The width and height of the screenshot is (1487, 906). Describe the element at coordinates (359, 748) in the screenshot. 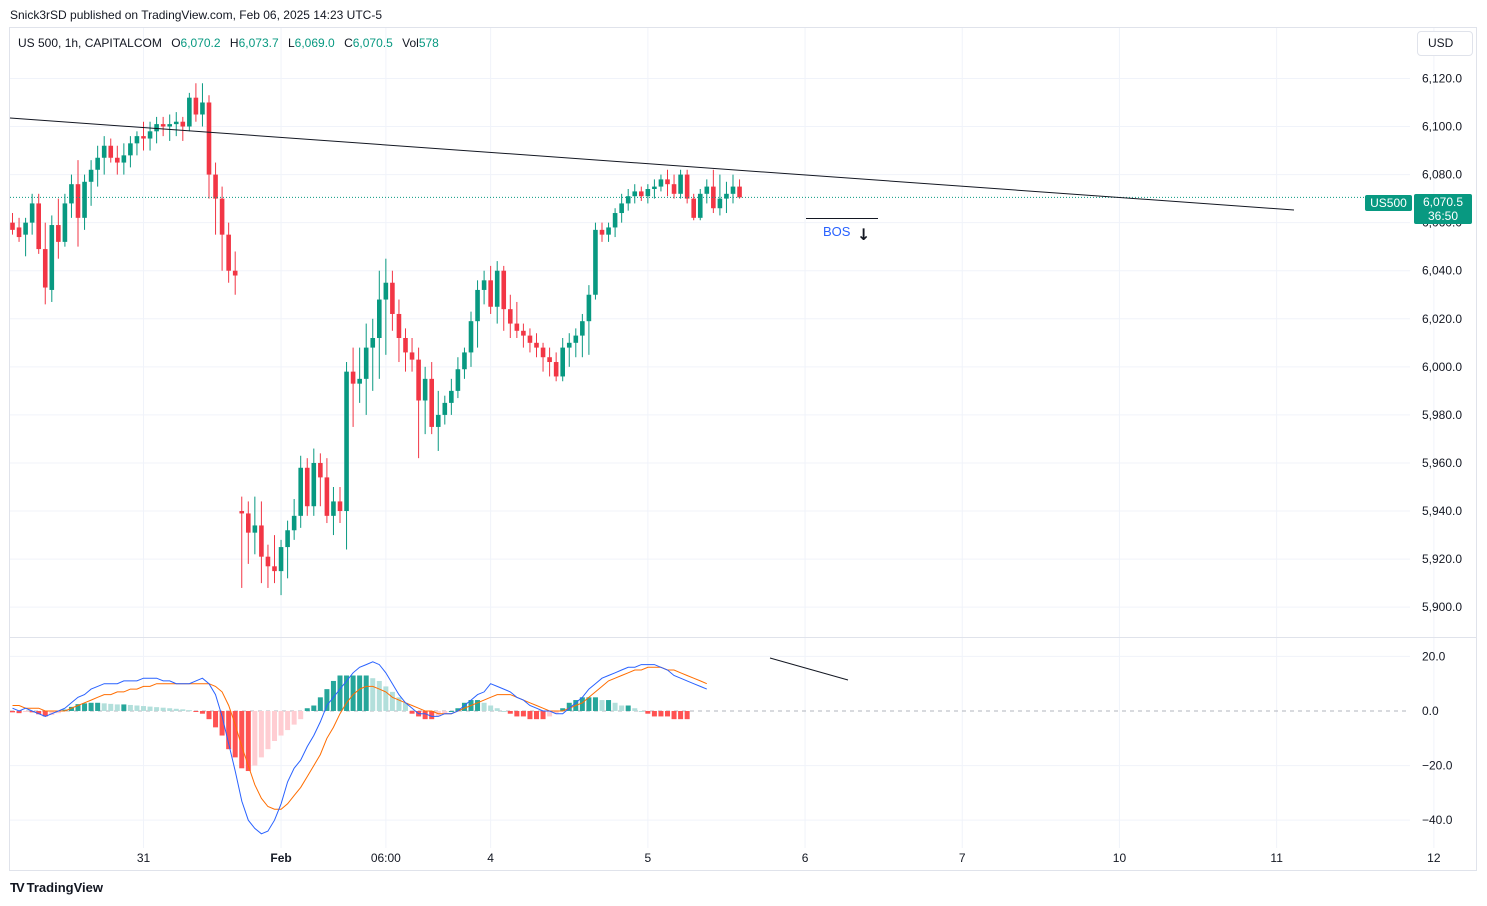

I see `macd-line` at that location.